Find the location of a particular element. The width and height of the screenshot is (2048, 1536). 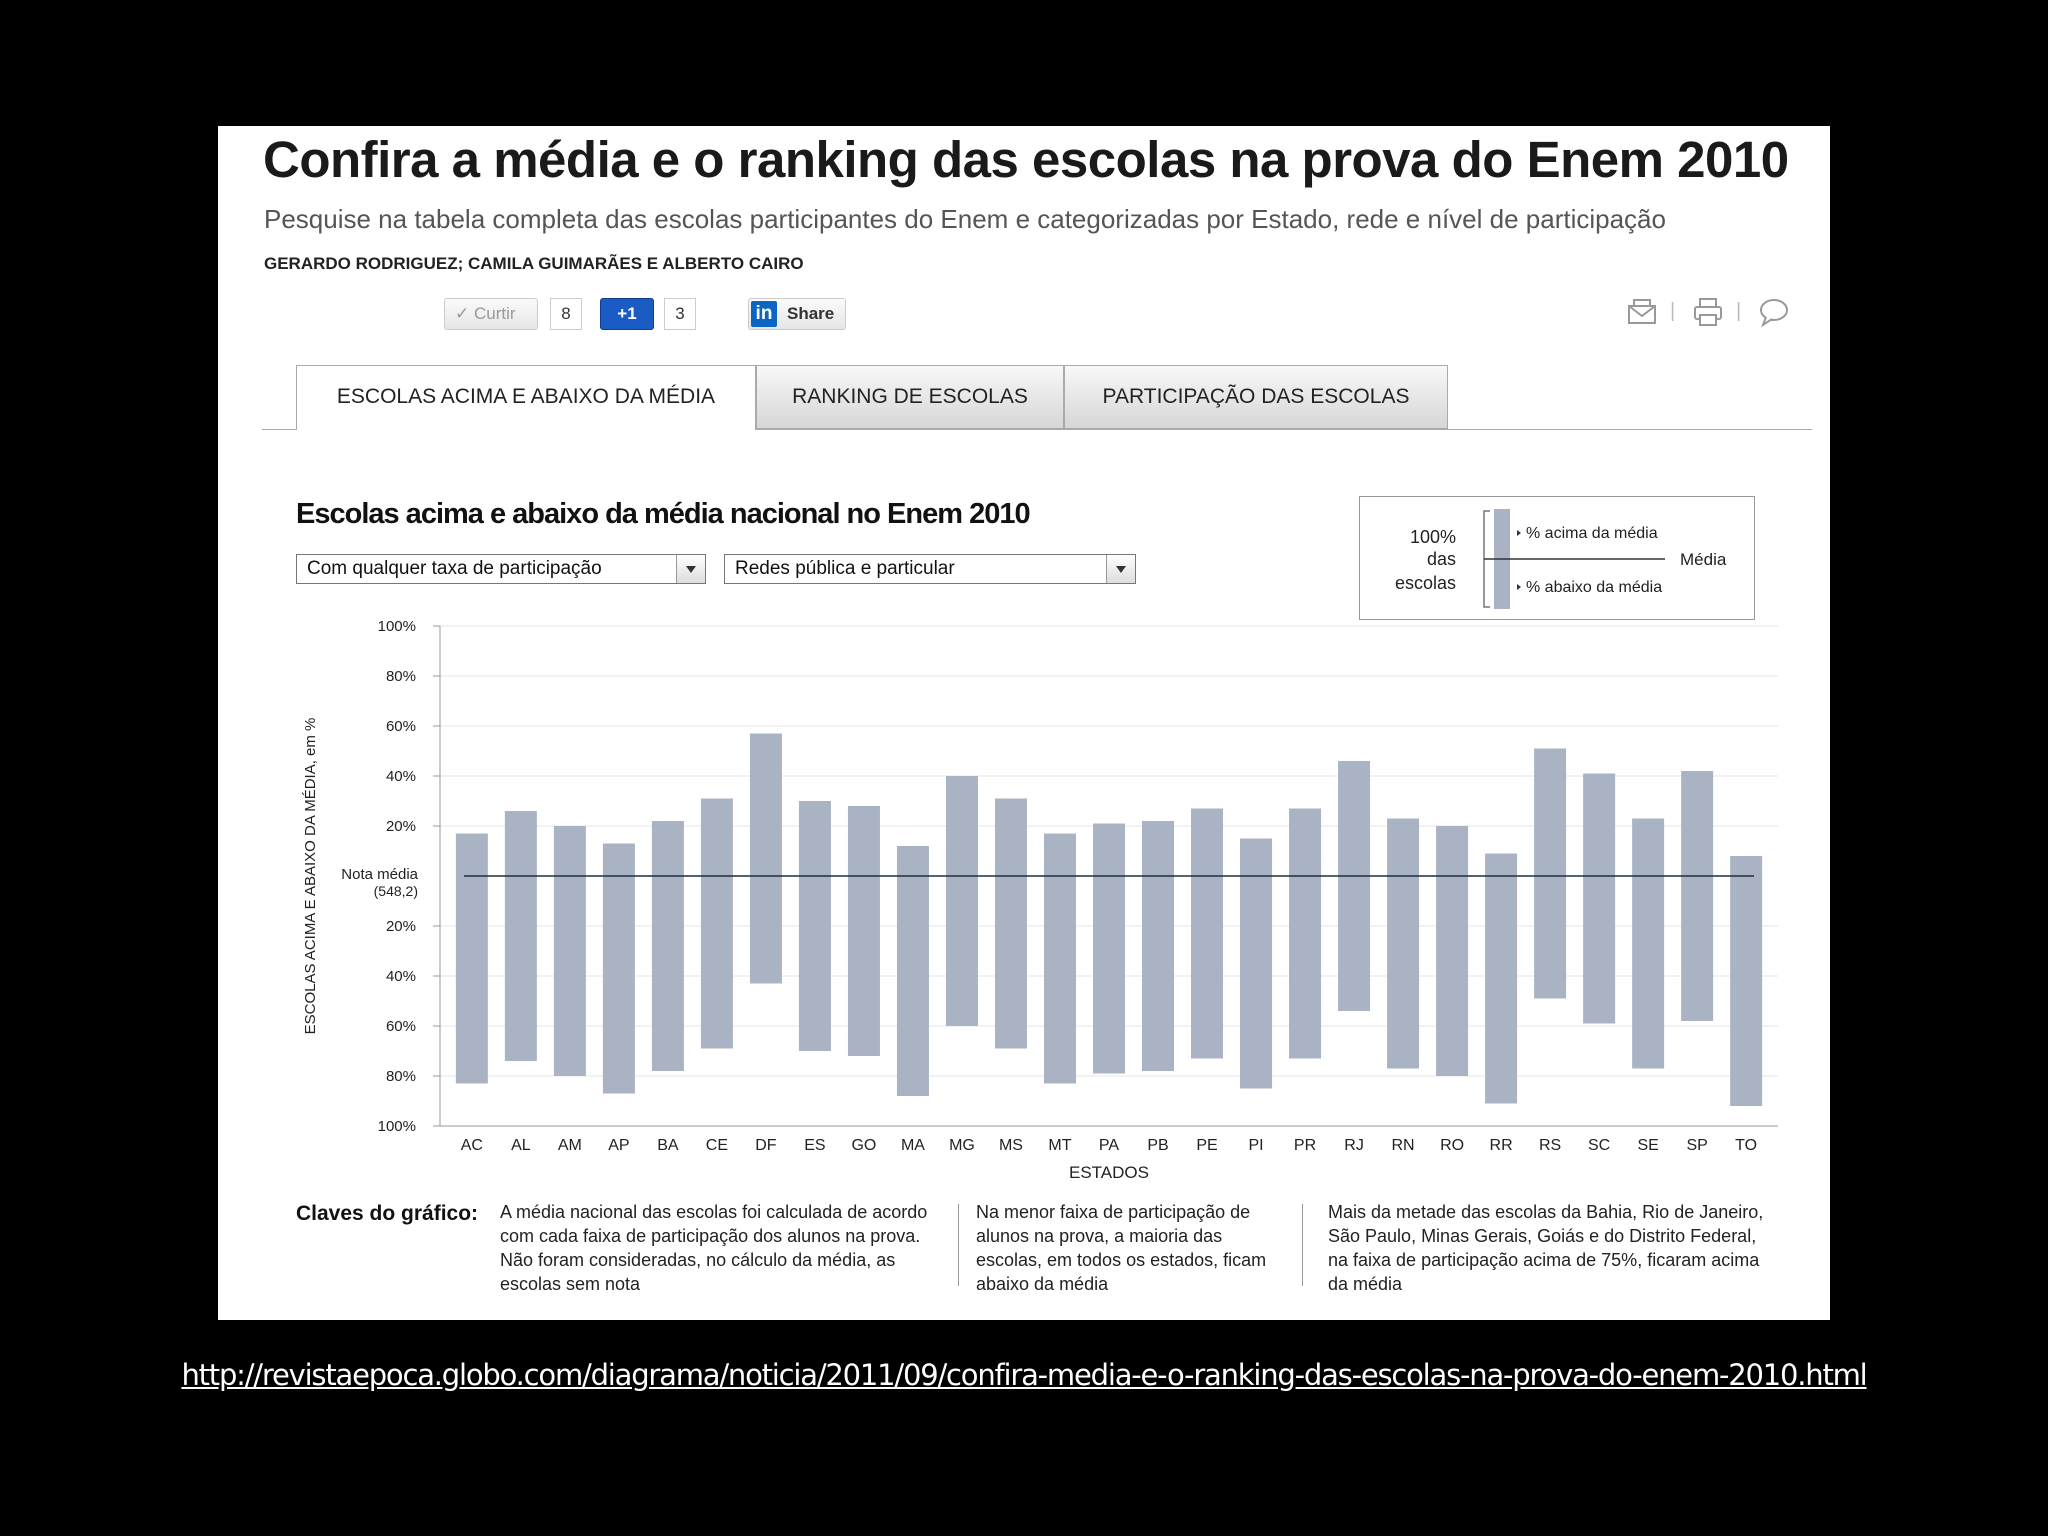

x-tick-label: ES is located at coordinates (814, 1145).